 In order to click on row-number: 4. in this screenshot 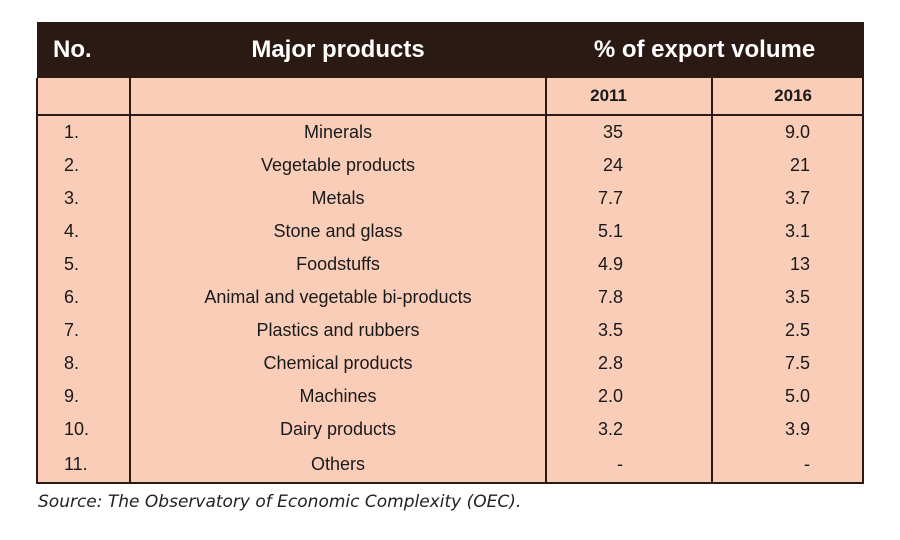, I will do `click(83, 231)`.